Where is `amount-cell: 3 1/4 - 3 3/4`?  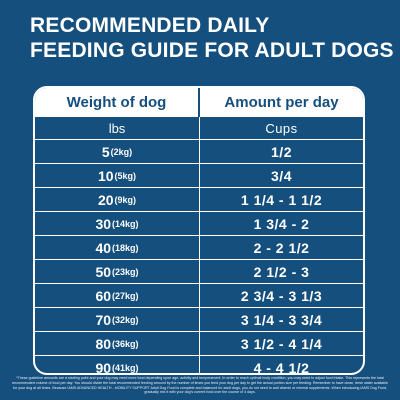 amount-cell: 3 1/4 - 3 3/4 is located at coordinates (281, 319).